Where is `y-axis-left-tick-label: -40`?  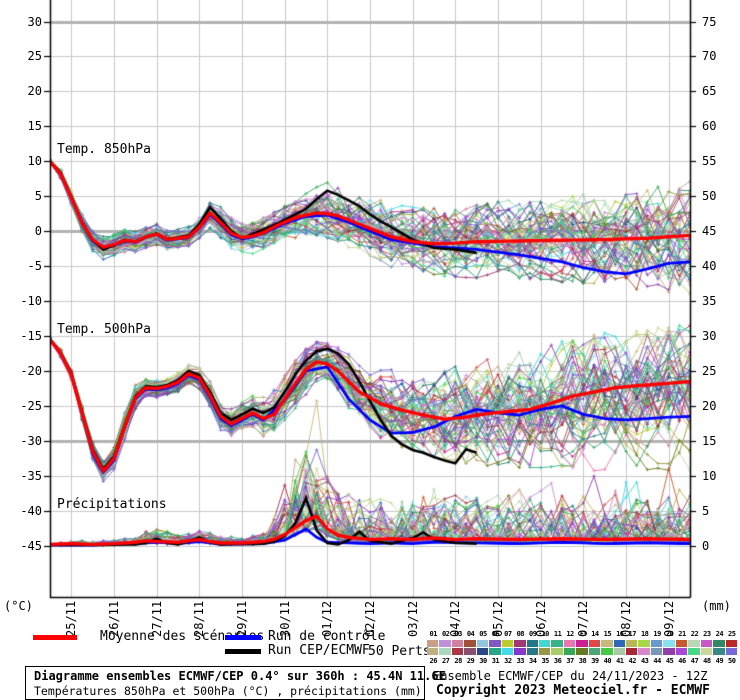
y-axis-left-tick-label: -40 is located at coordinates (31, 510).